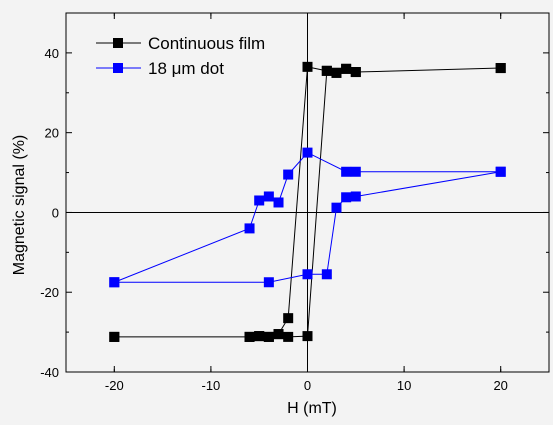 Image resolution: width=553 pixels, height=425 pixels. Describe the element at coordinates (312, 408) in the screenshot. I see `x-axis-title: H (mT)` at that location.